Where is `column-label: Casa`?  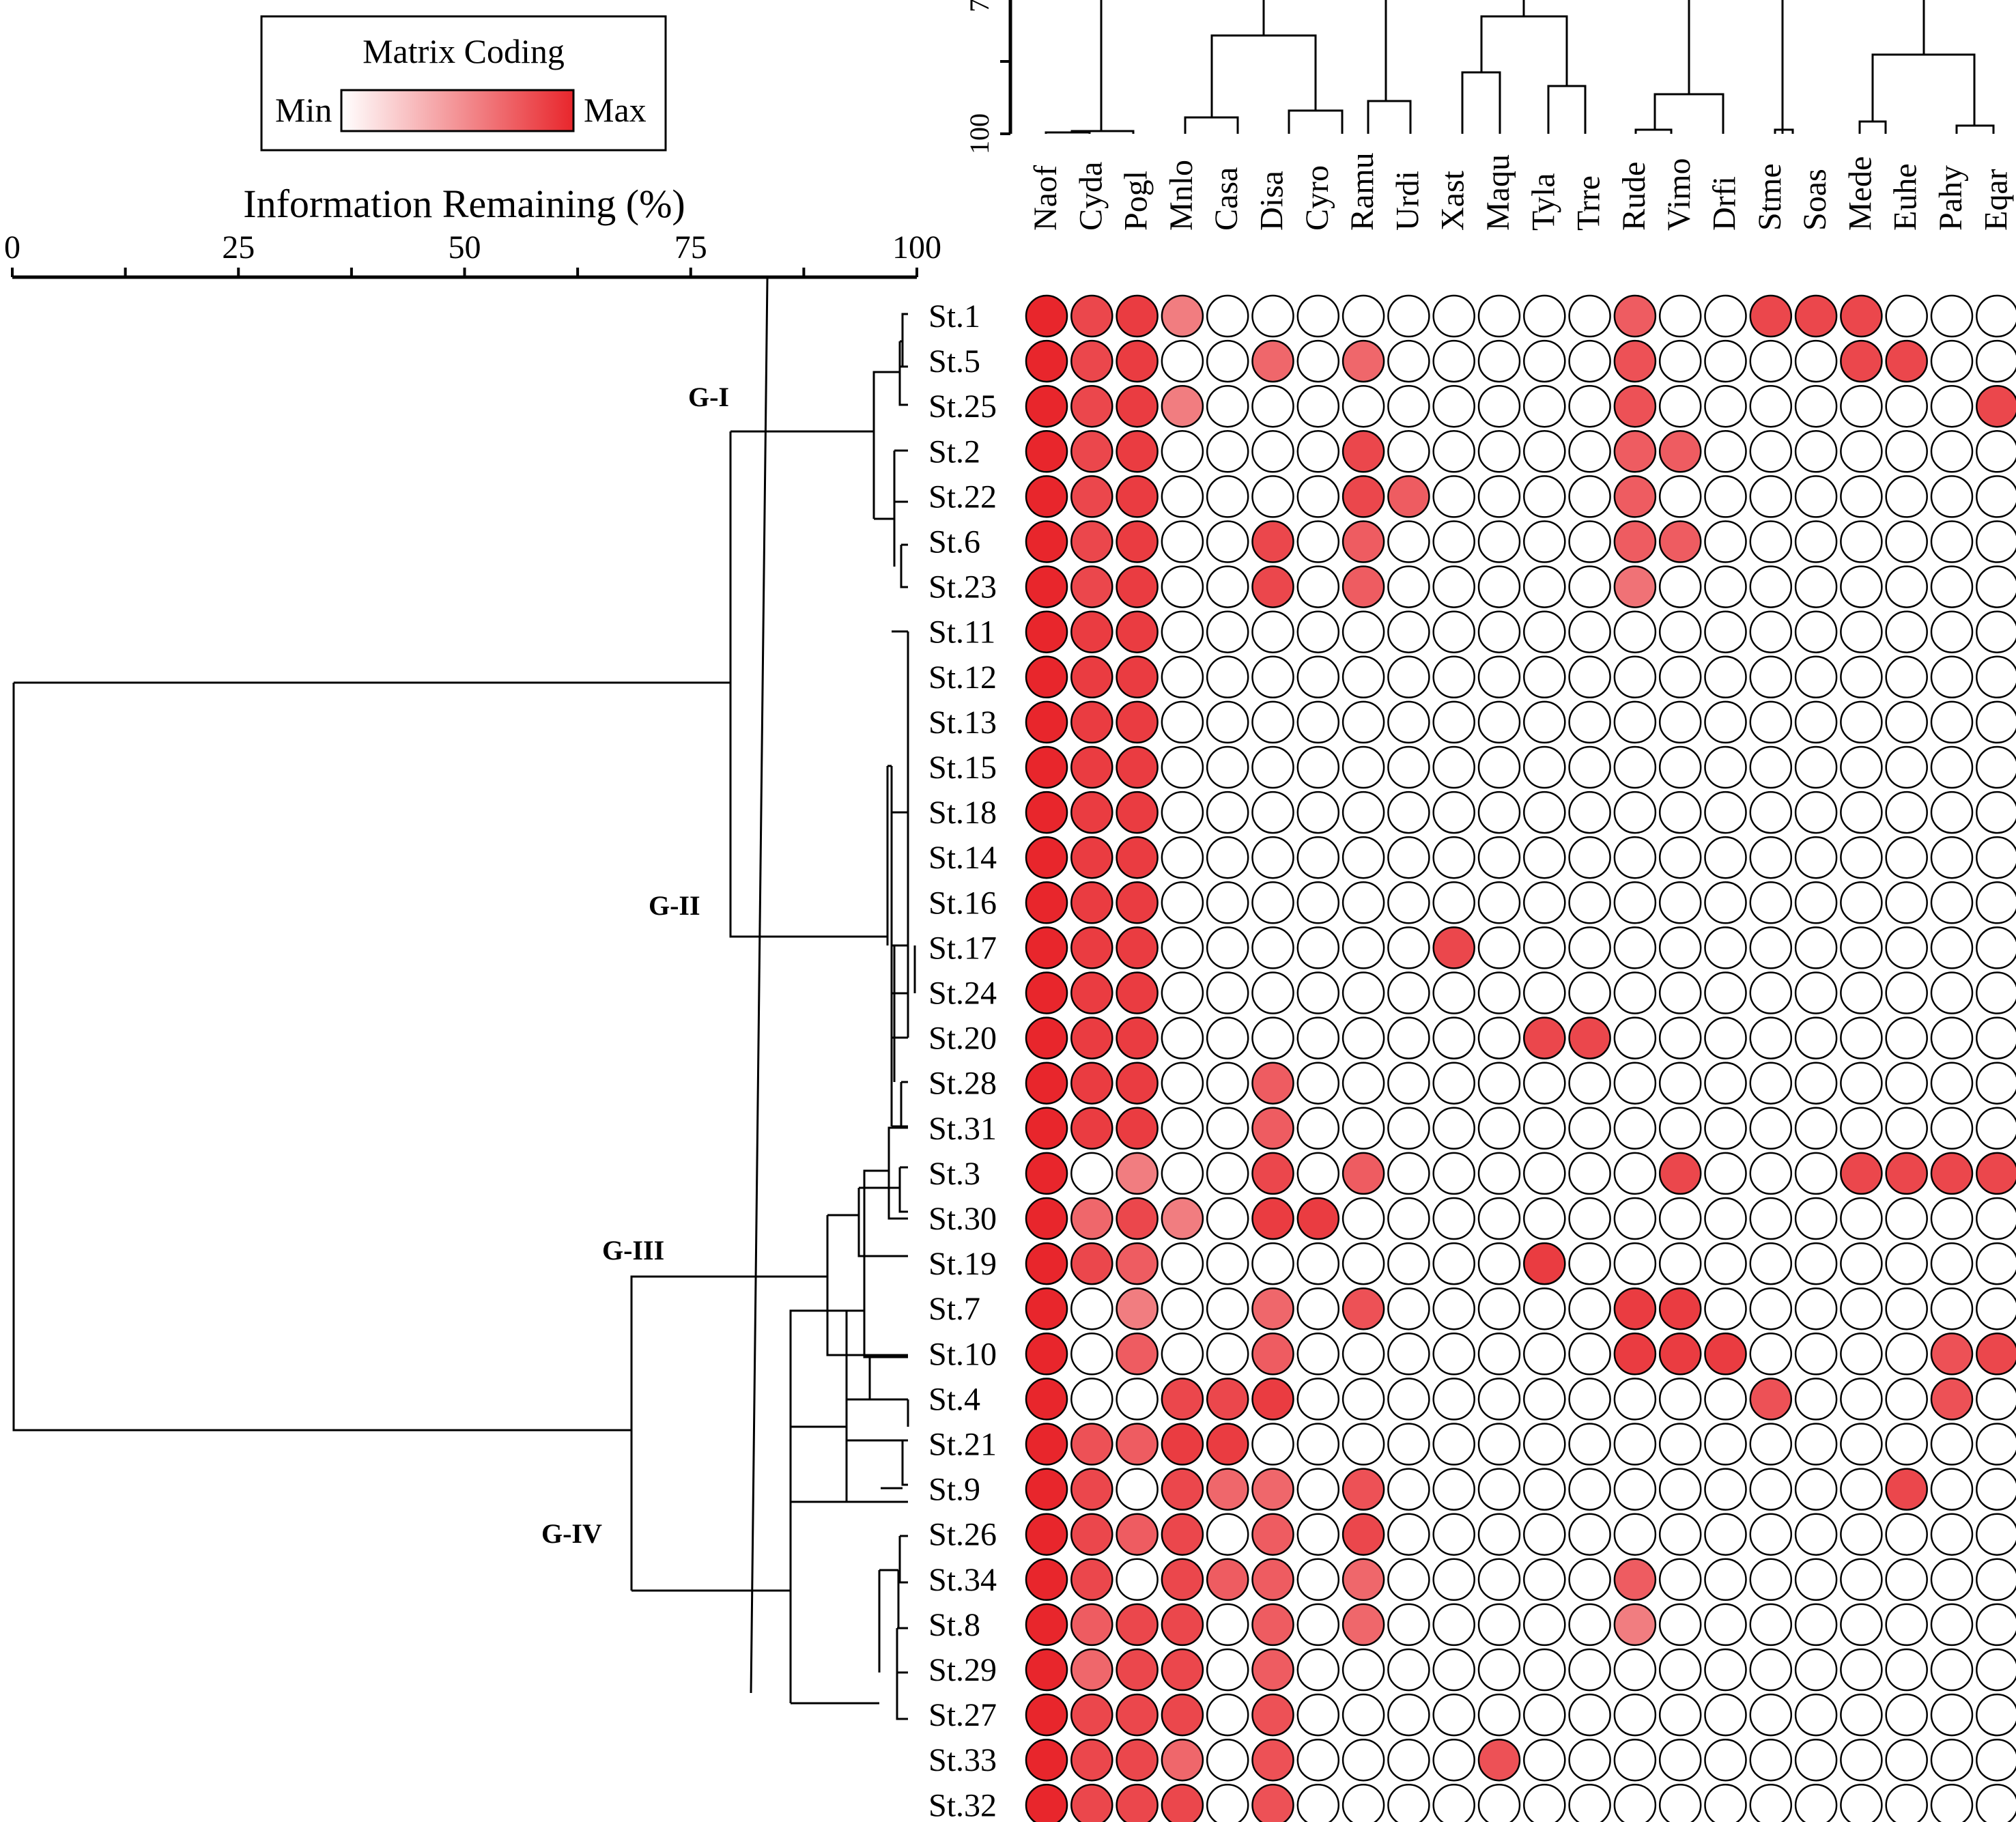 column-label: Casa is located at coordinates (1227, 199).